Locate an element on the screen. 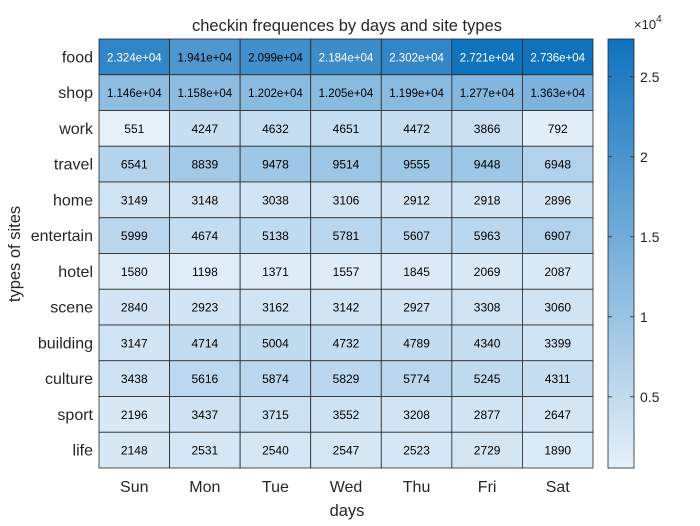 This screenshot has width=700, height=526. cell-value-label: 2.721e+04 is located at coordinates (487, 58).